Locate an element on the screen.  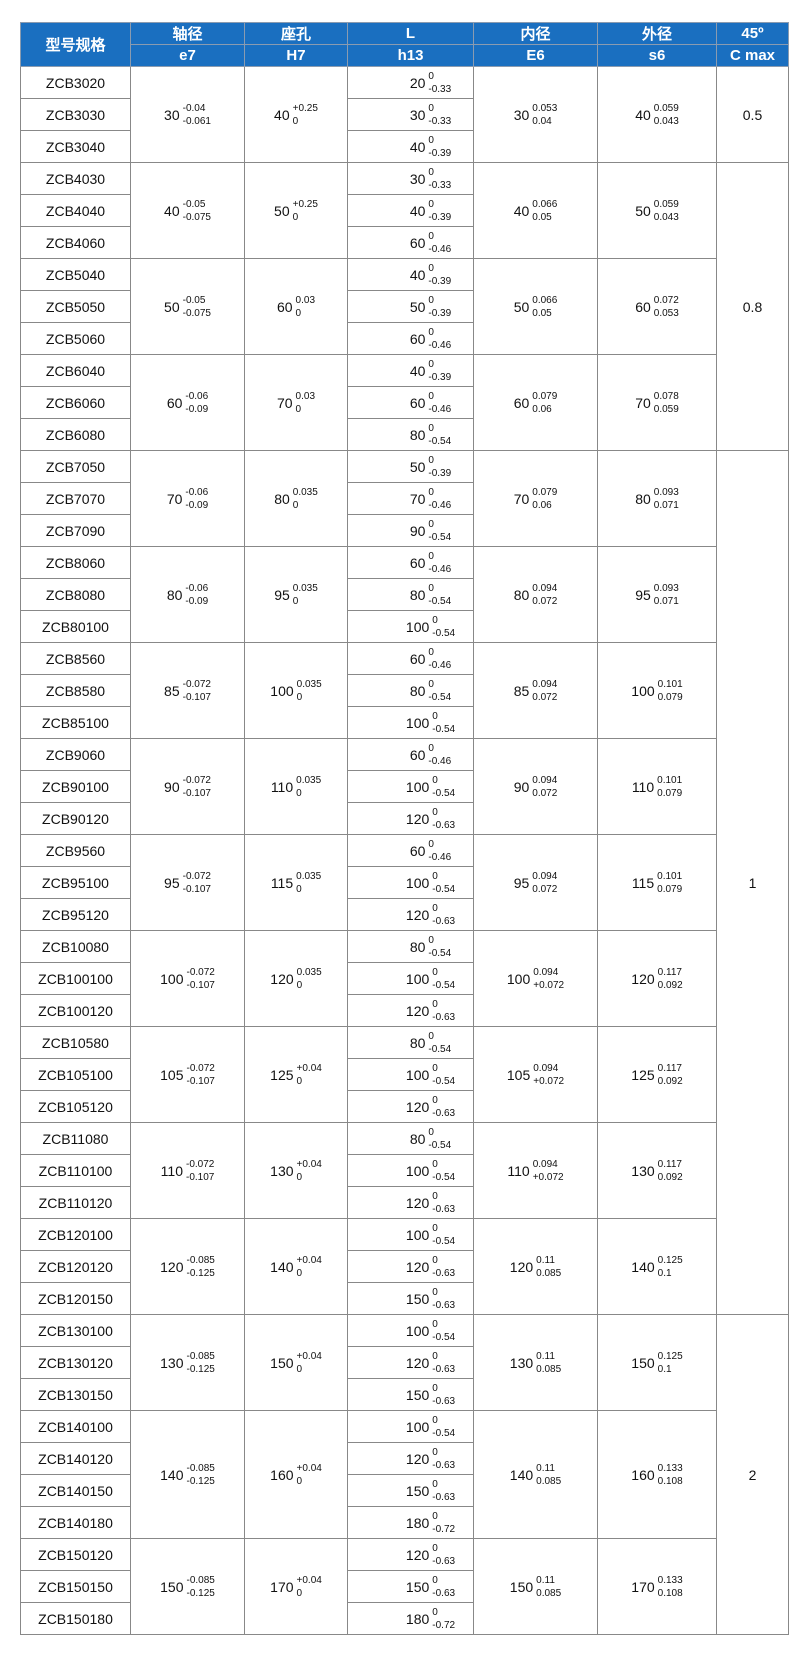
upper-deviation: 0.101 is located at coordinates (670, 684).